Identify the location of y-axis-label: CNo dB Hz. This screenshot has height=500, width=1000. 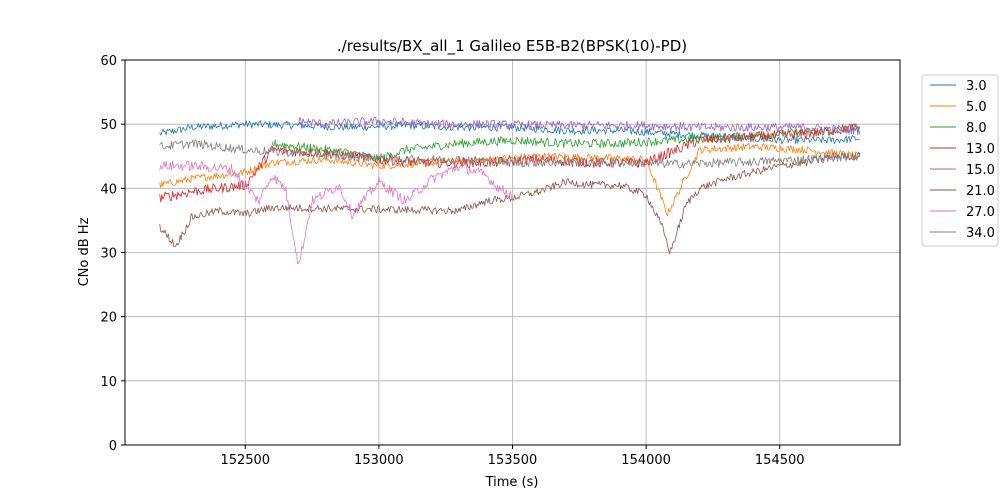
(84, 251).